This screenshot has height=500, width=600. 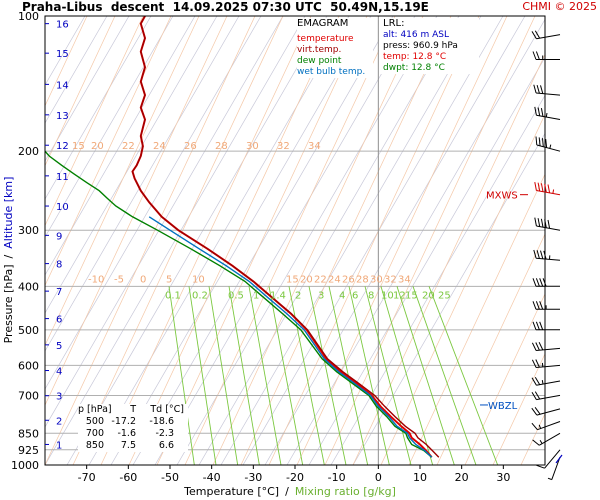 What do you see at coordinates (295, 477) in the screenshot?
I see `x-tick-label: -20` at bounding box center [295, 477].